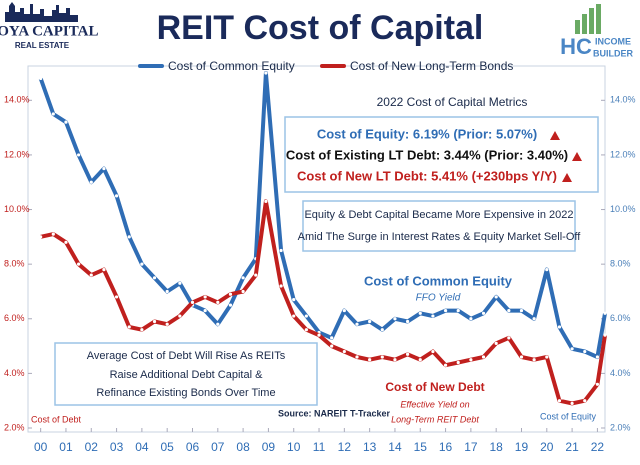  What do you see at coordinates (471, 447) in the screenshot?
I see `x-tick-label: 17` at bounding box center [471, 447].